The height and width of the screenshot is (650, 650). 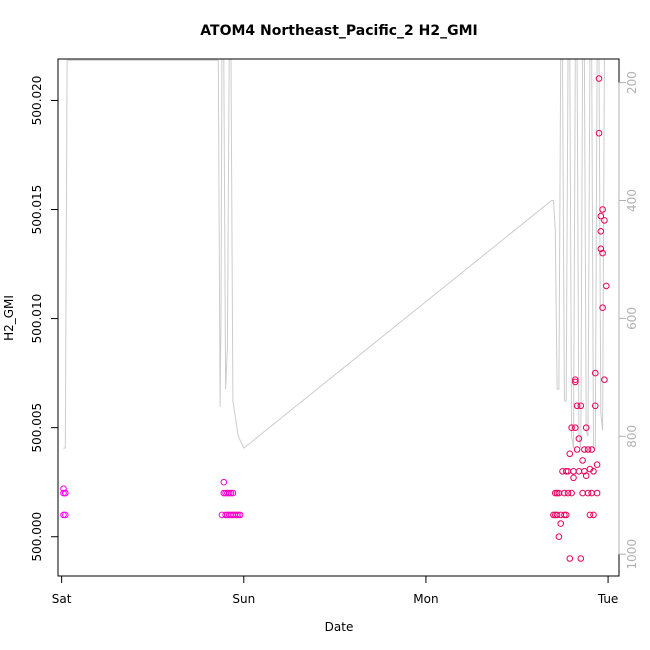 I want to click on right-tick-label: 200, so click(x=632, y=82).